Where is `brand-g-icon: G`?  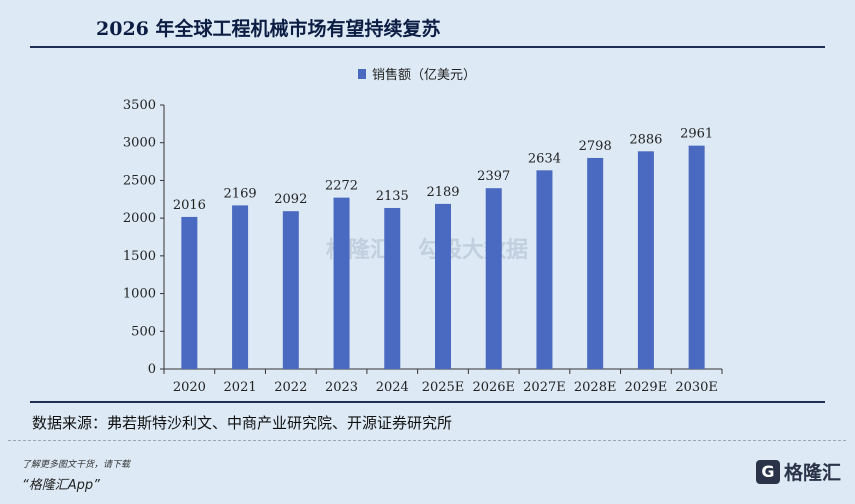
brand-g-icon: G is located at coordinates (768, 471).